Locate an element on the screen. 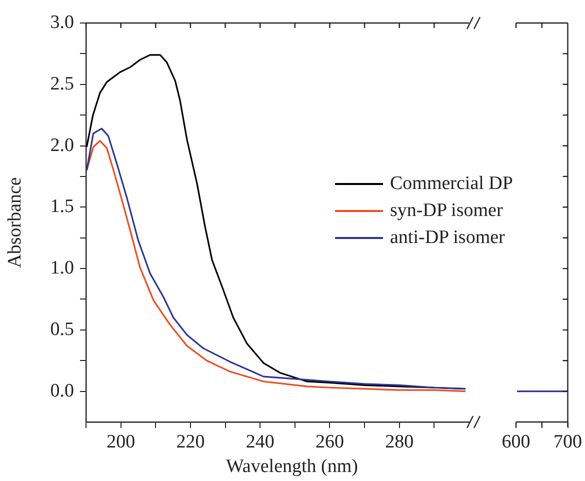 The height and width of the screenshot is (481, 585). legend-label: syn-DP isomer is located at coordinates (446, 211).